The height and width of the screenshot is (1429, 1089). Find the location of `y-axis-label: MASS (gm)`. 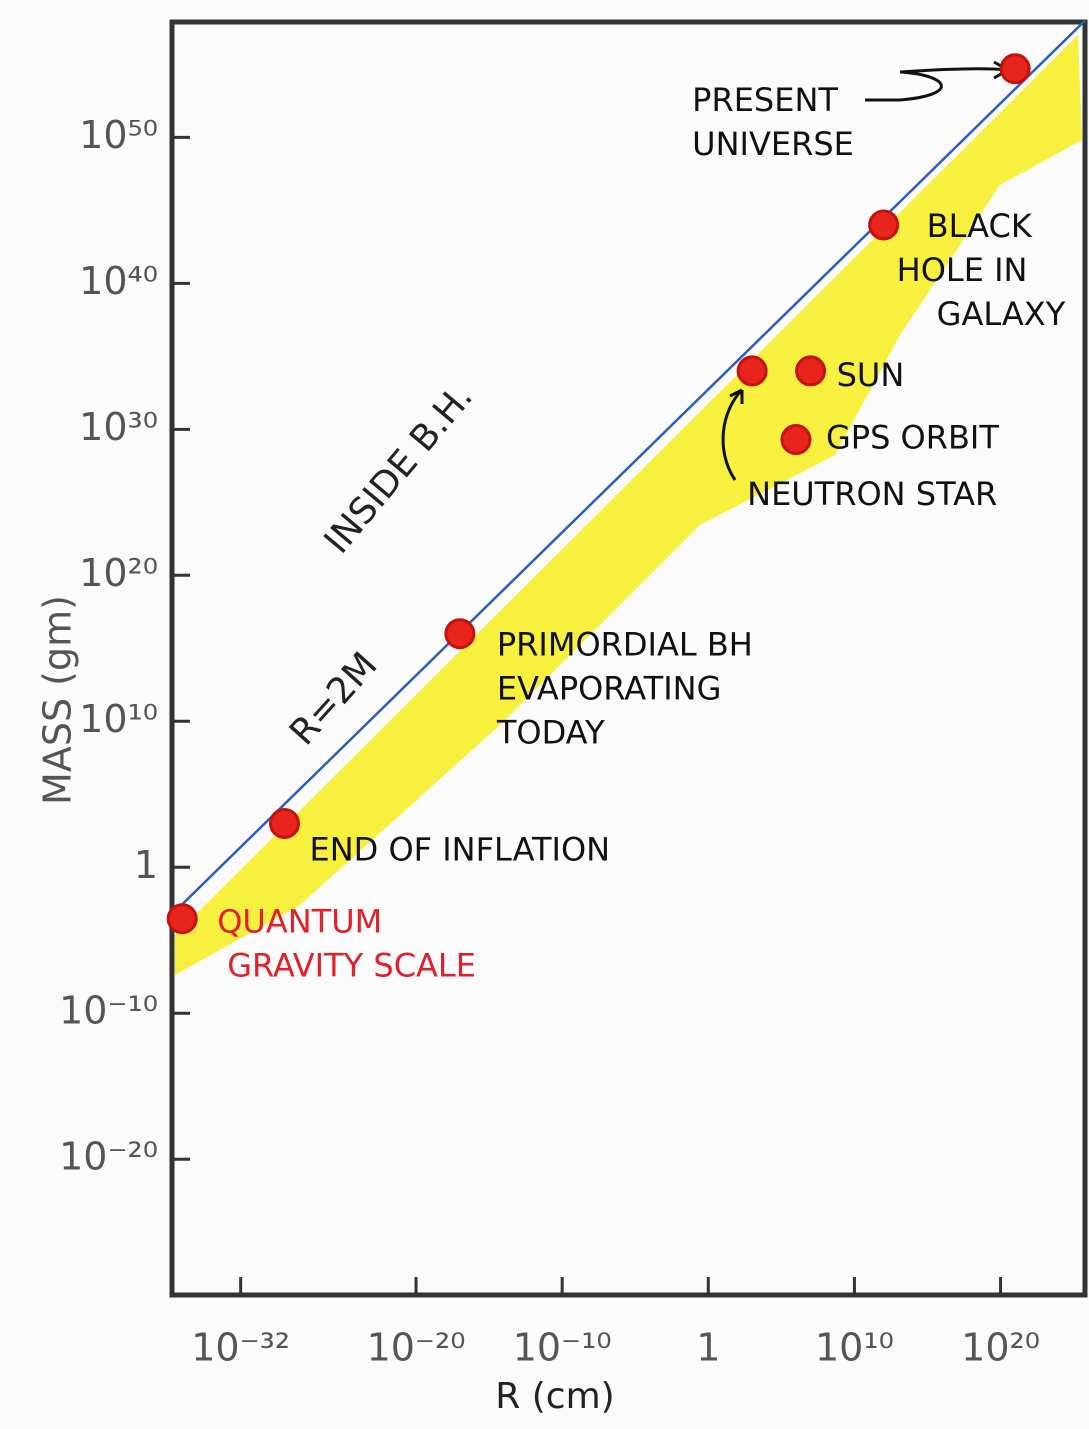

y-axis-label: MASS (gm) is located at coordinates (58, 700).